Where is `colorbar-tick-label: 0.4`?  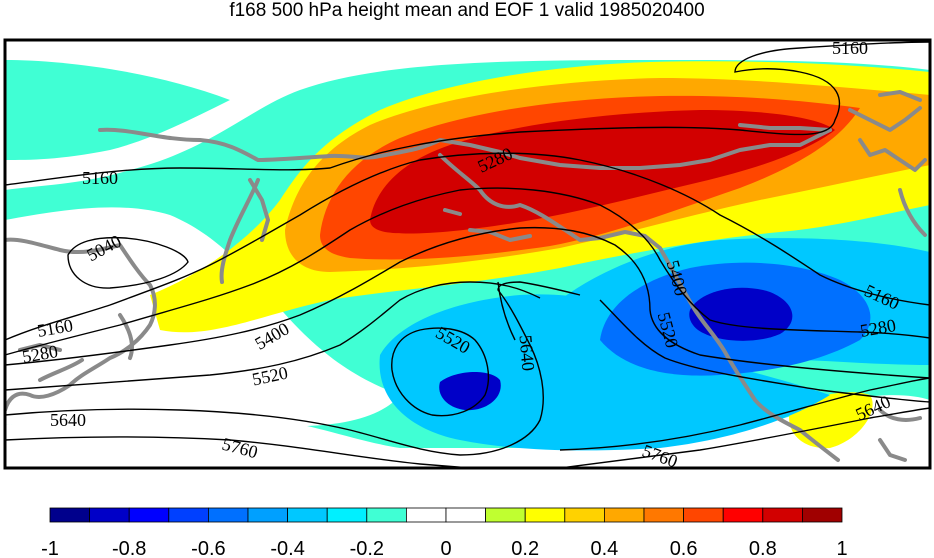 colorbar-tick-label: 0.4 is located at coordinates (604, 548).